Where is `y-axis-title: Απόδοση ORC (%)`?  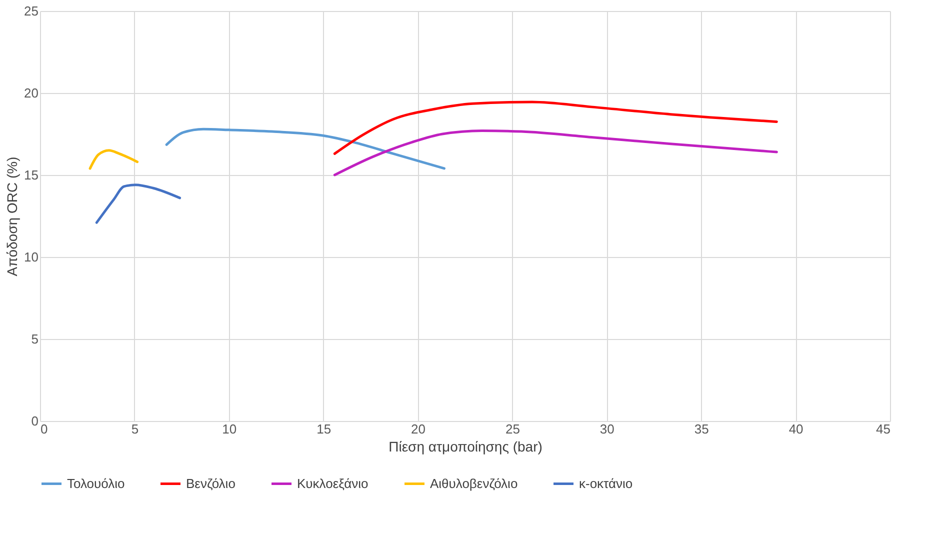
y-axis-title: Απόδοση ORC (%) is located at coordinates (12, 216).